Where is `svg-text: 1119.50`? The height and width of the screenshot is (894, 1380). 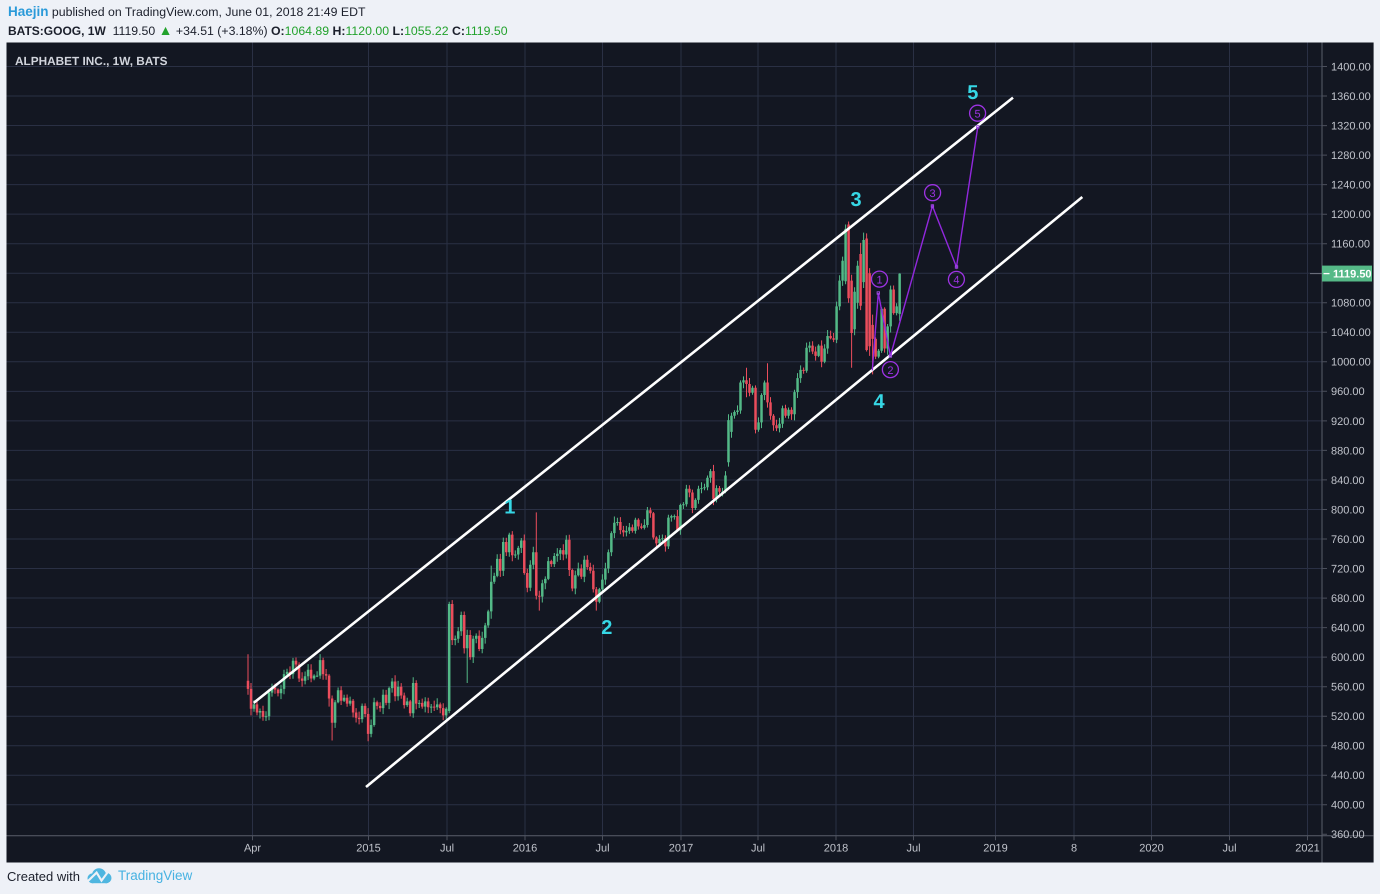 svg-text: 1119.50 is located at coordinates (1352, 275).